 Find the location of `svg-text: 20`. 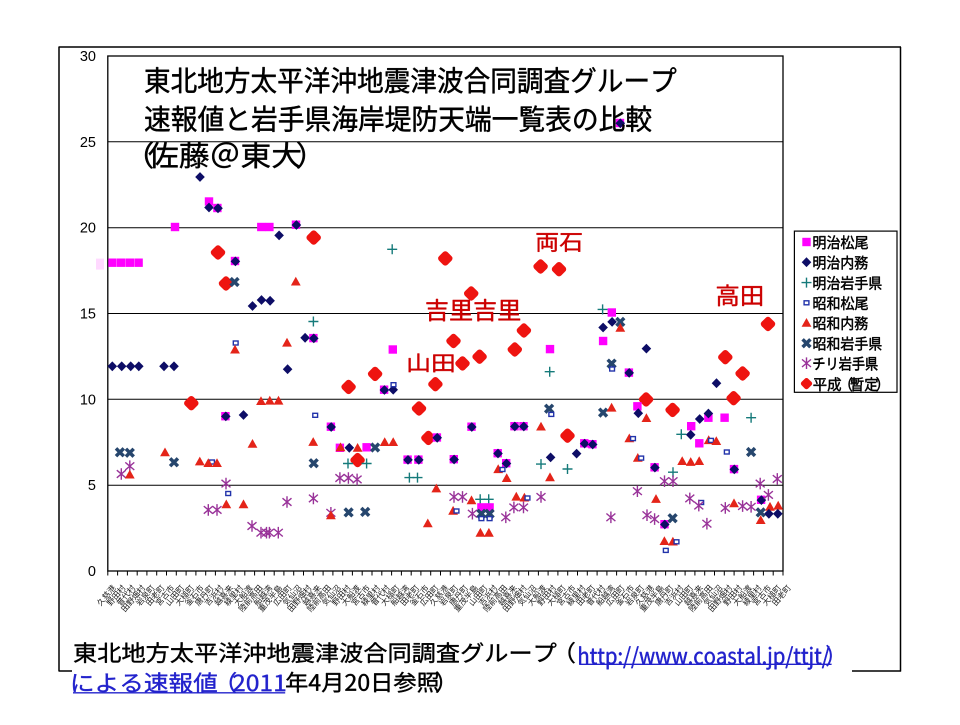

svg-text: 20 is located at coordinates (88, 229).